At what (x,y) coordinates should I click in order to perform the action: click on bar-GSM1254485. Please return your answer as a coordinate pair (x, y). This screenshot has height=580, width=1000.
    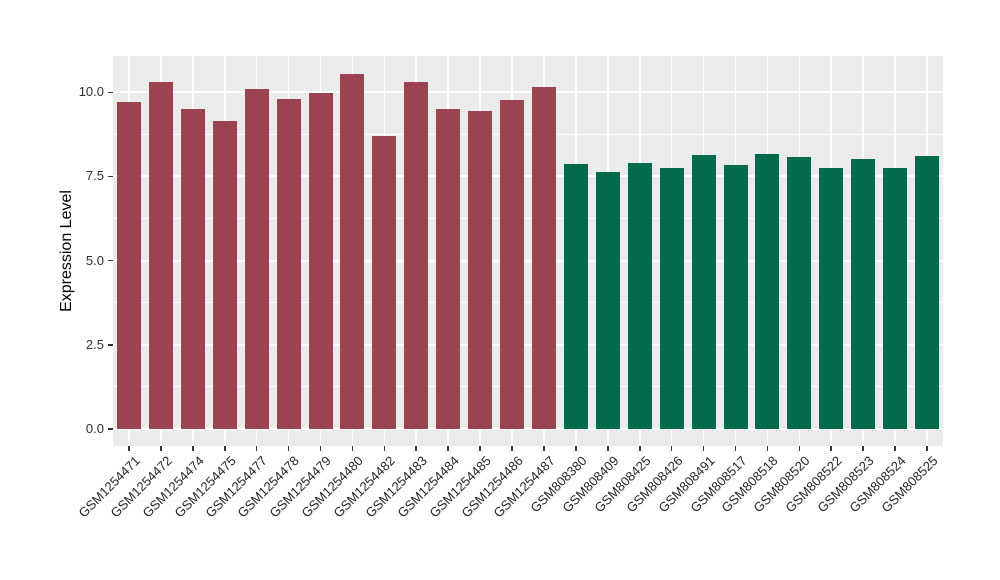
    Looking at the image, I should click on (480, 270).